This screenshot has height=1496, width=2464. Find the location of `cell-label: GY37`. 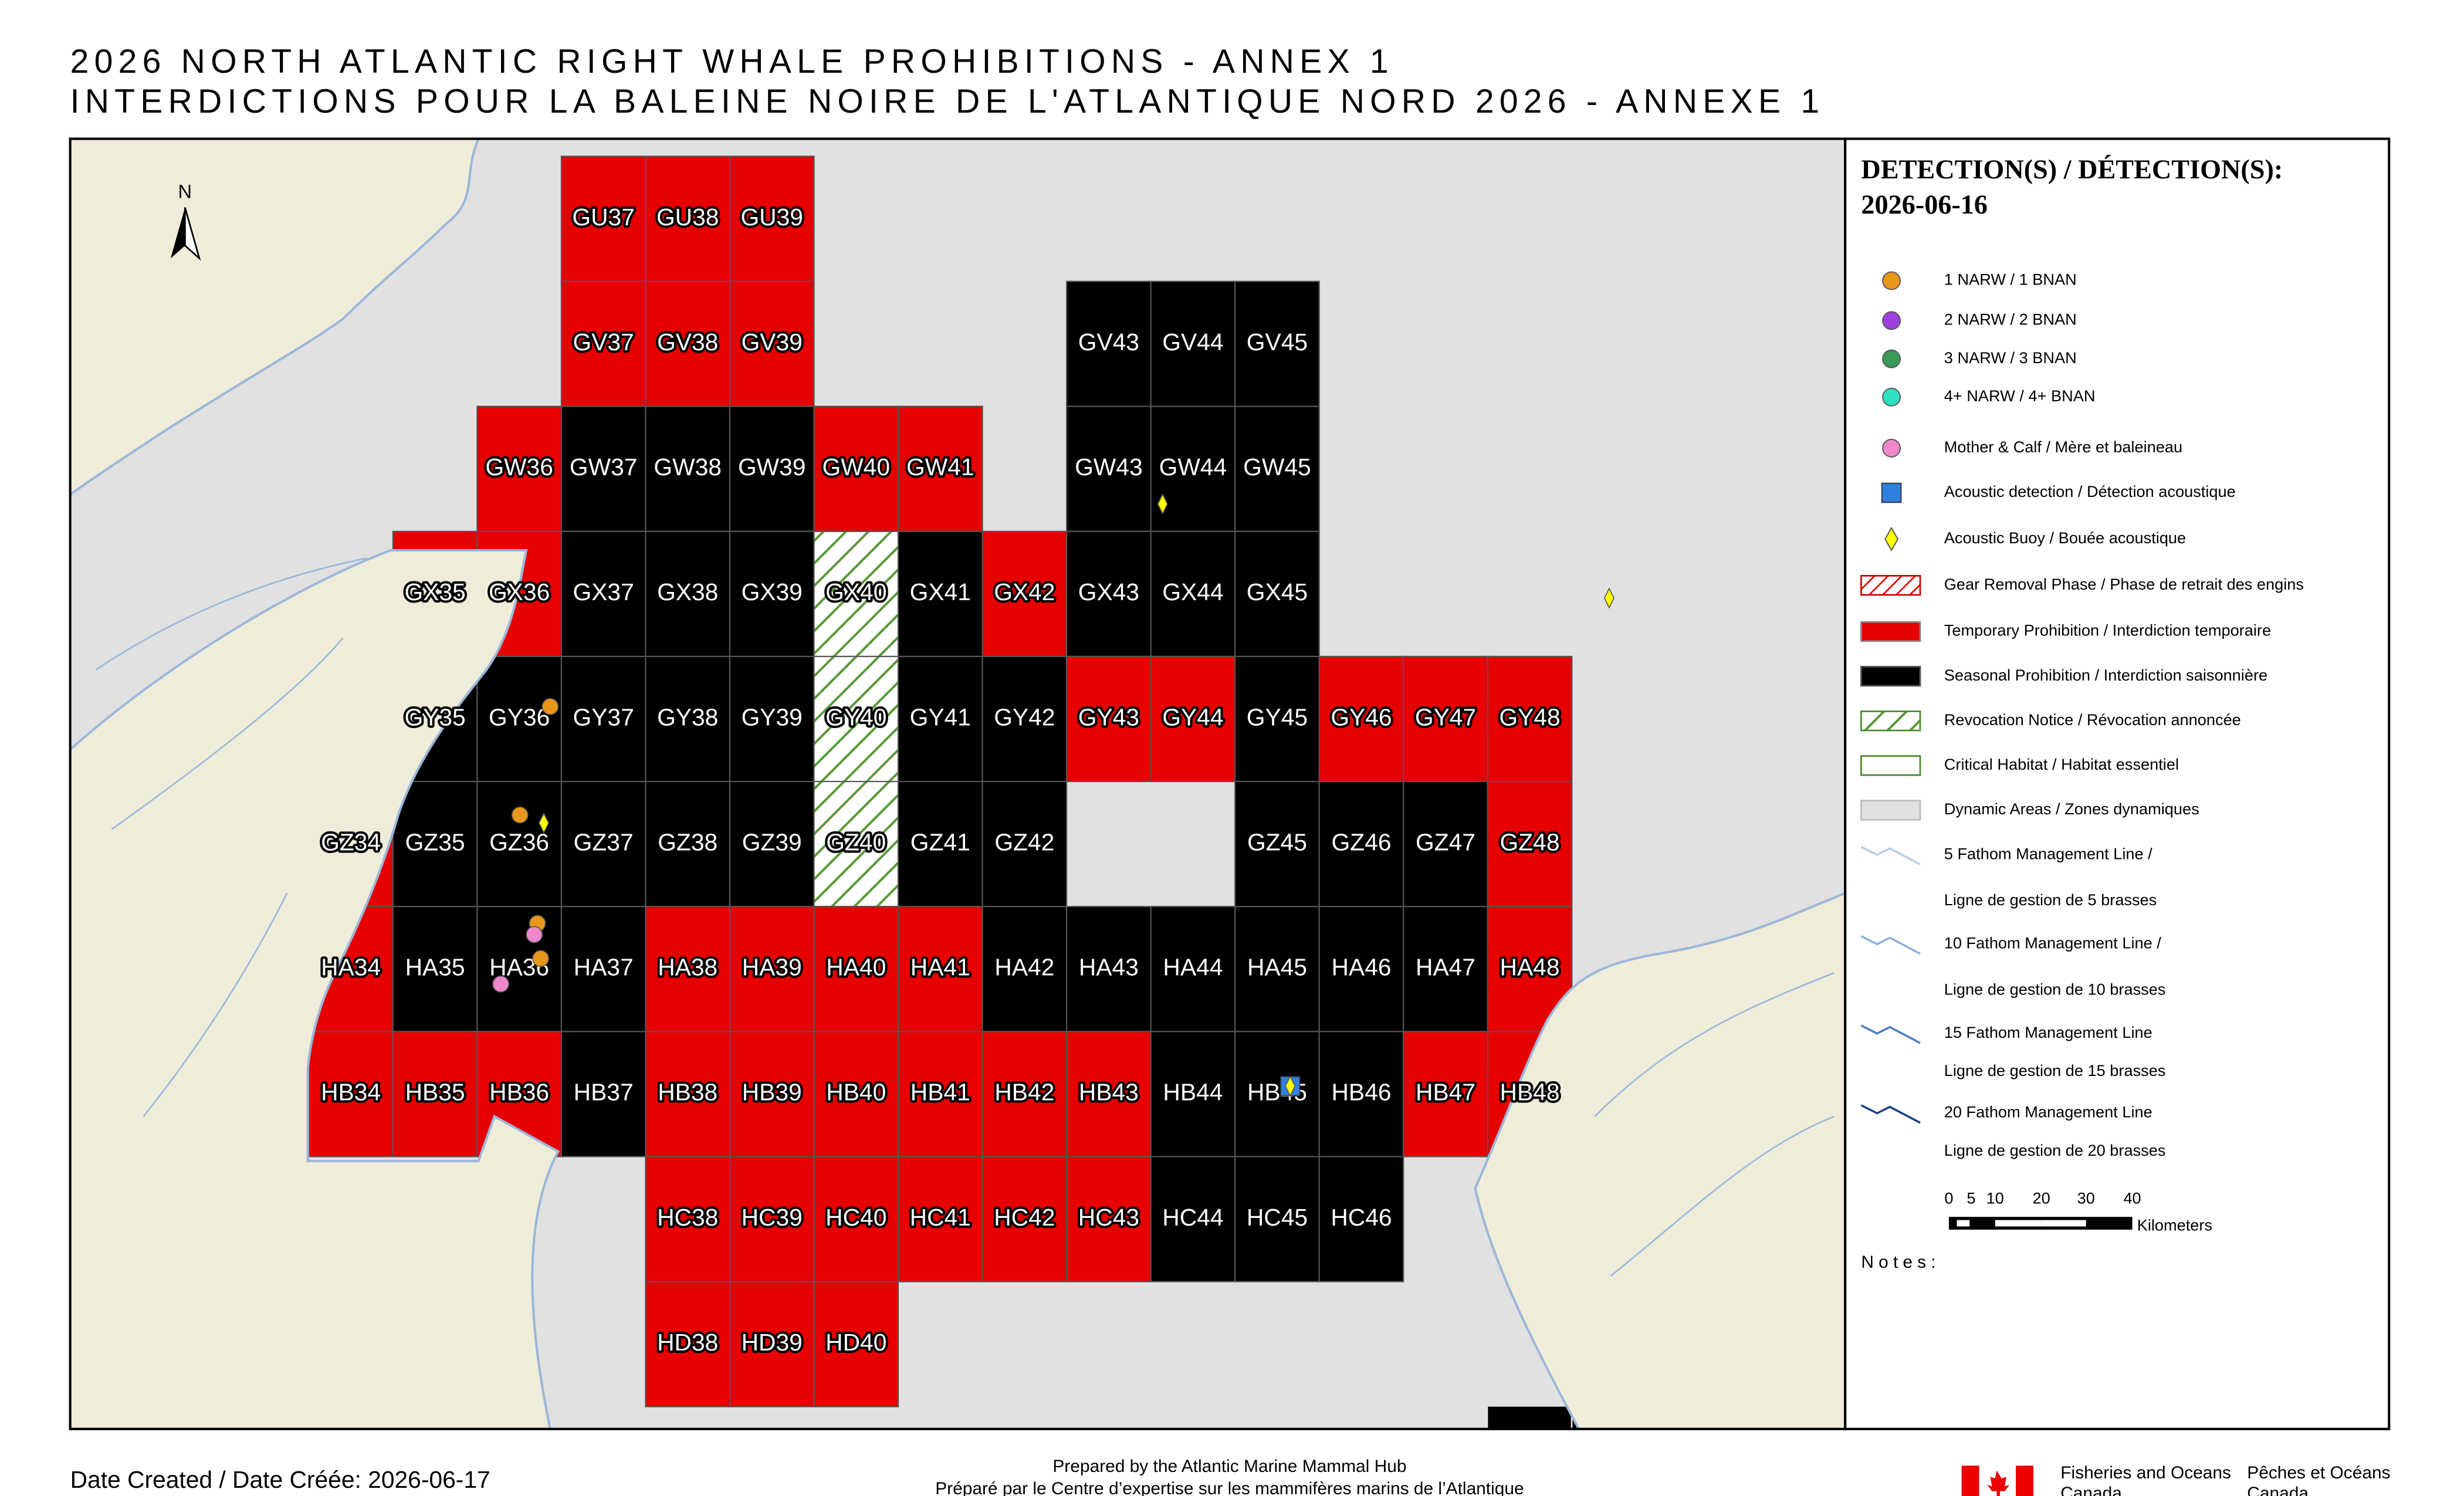

cell-label: GY37 is located at coordinates (603, 716).